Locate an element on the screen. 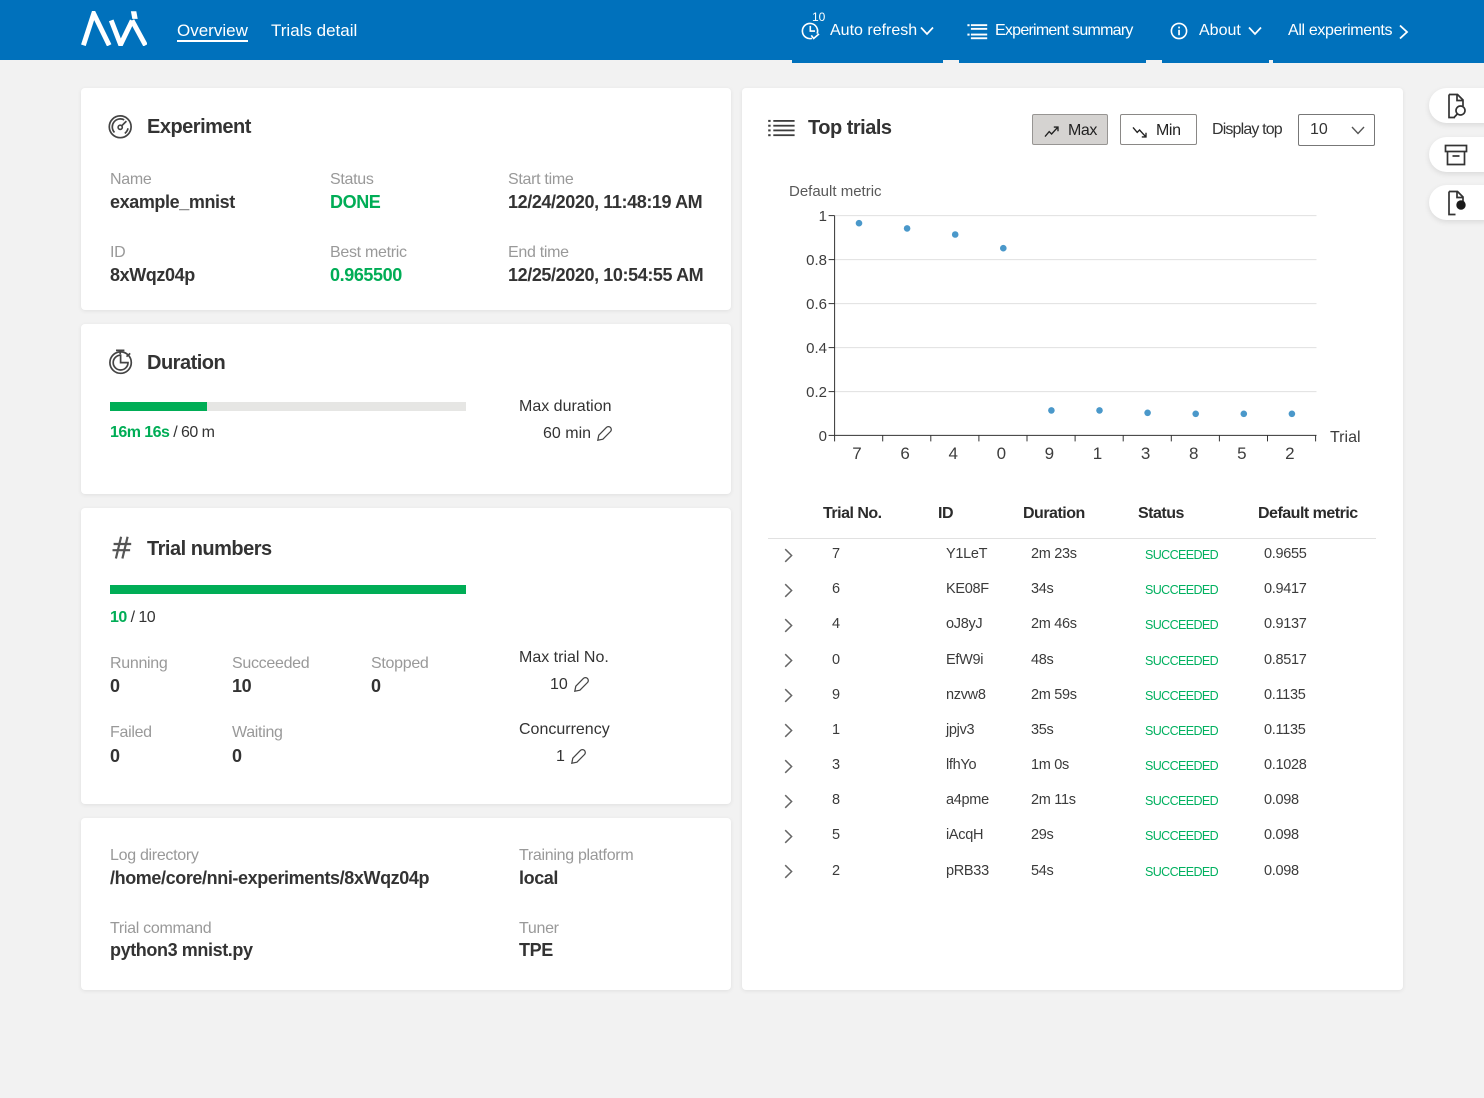  svg-text: 0.4 is located at coordinates (816, 348).